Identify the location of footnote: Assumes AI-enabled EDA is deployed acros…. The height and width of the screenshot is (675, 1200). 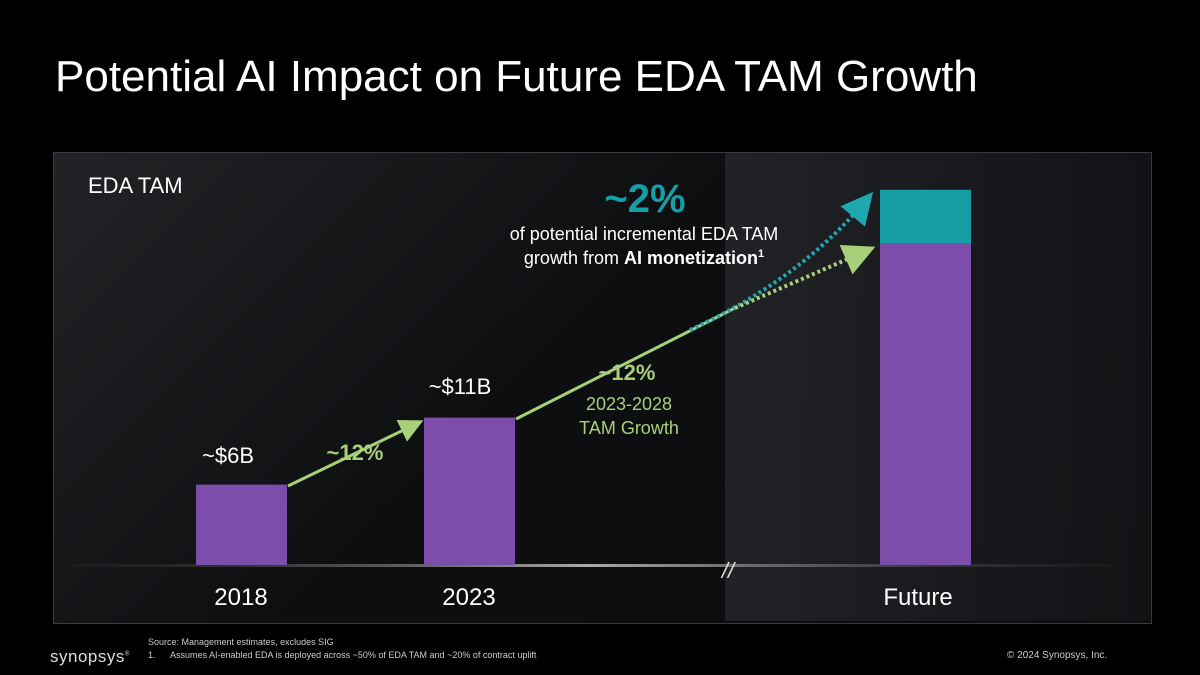
(353, 655).